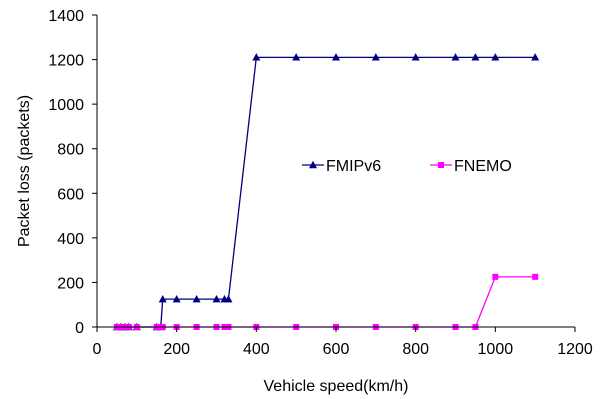  Describe the element at coordinates (66, 61) in the screenshot. I see `y-tick-label: 1200` at that location.